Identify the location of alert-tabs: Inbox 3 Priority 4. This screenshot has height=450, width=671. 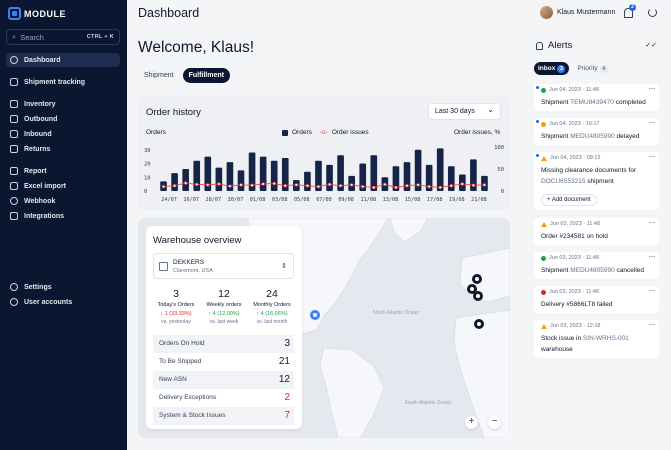
(573, 68).